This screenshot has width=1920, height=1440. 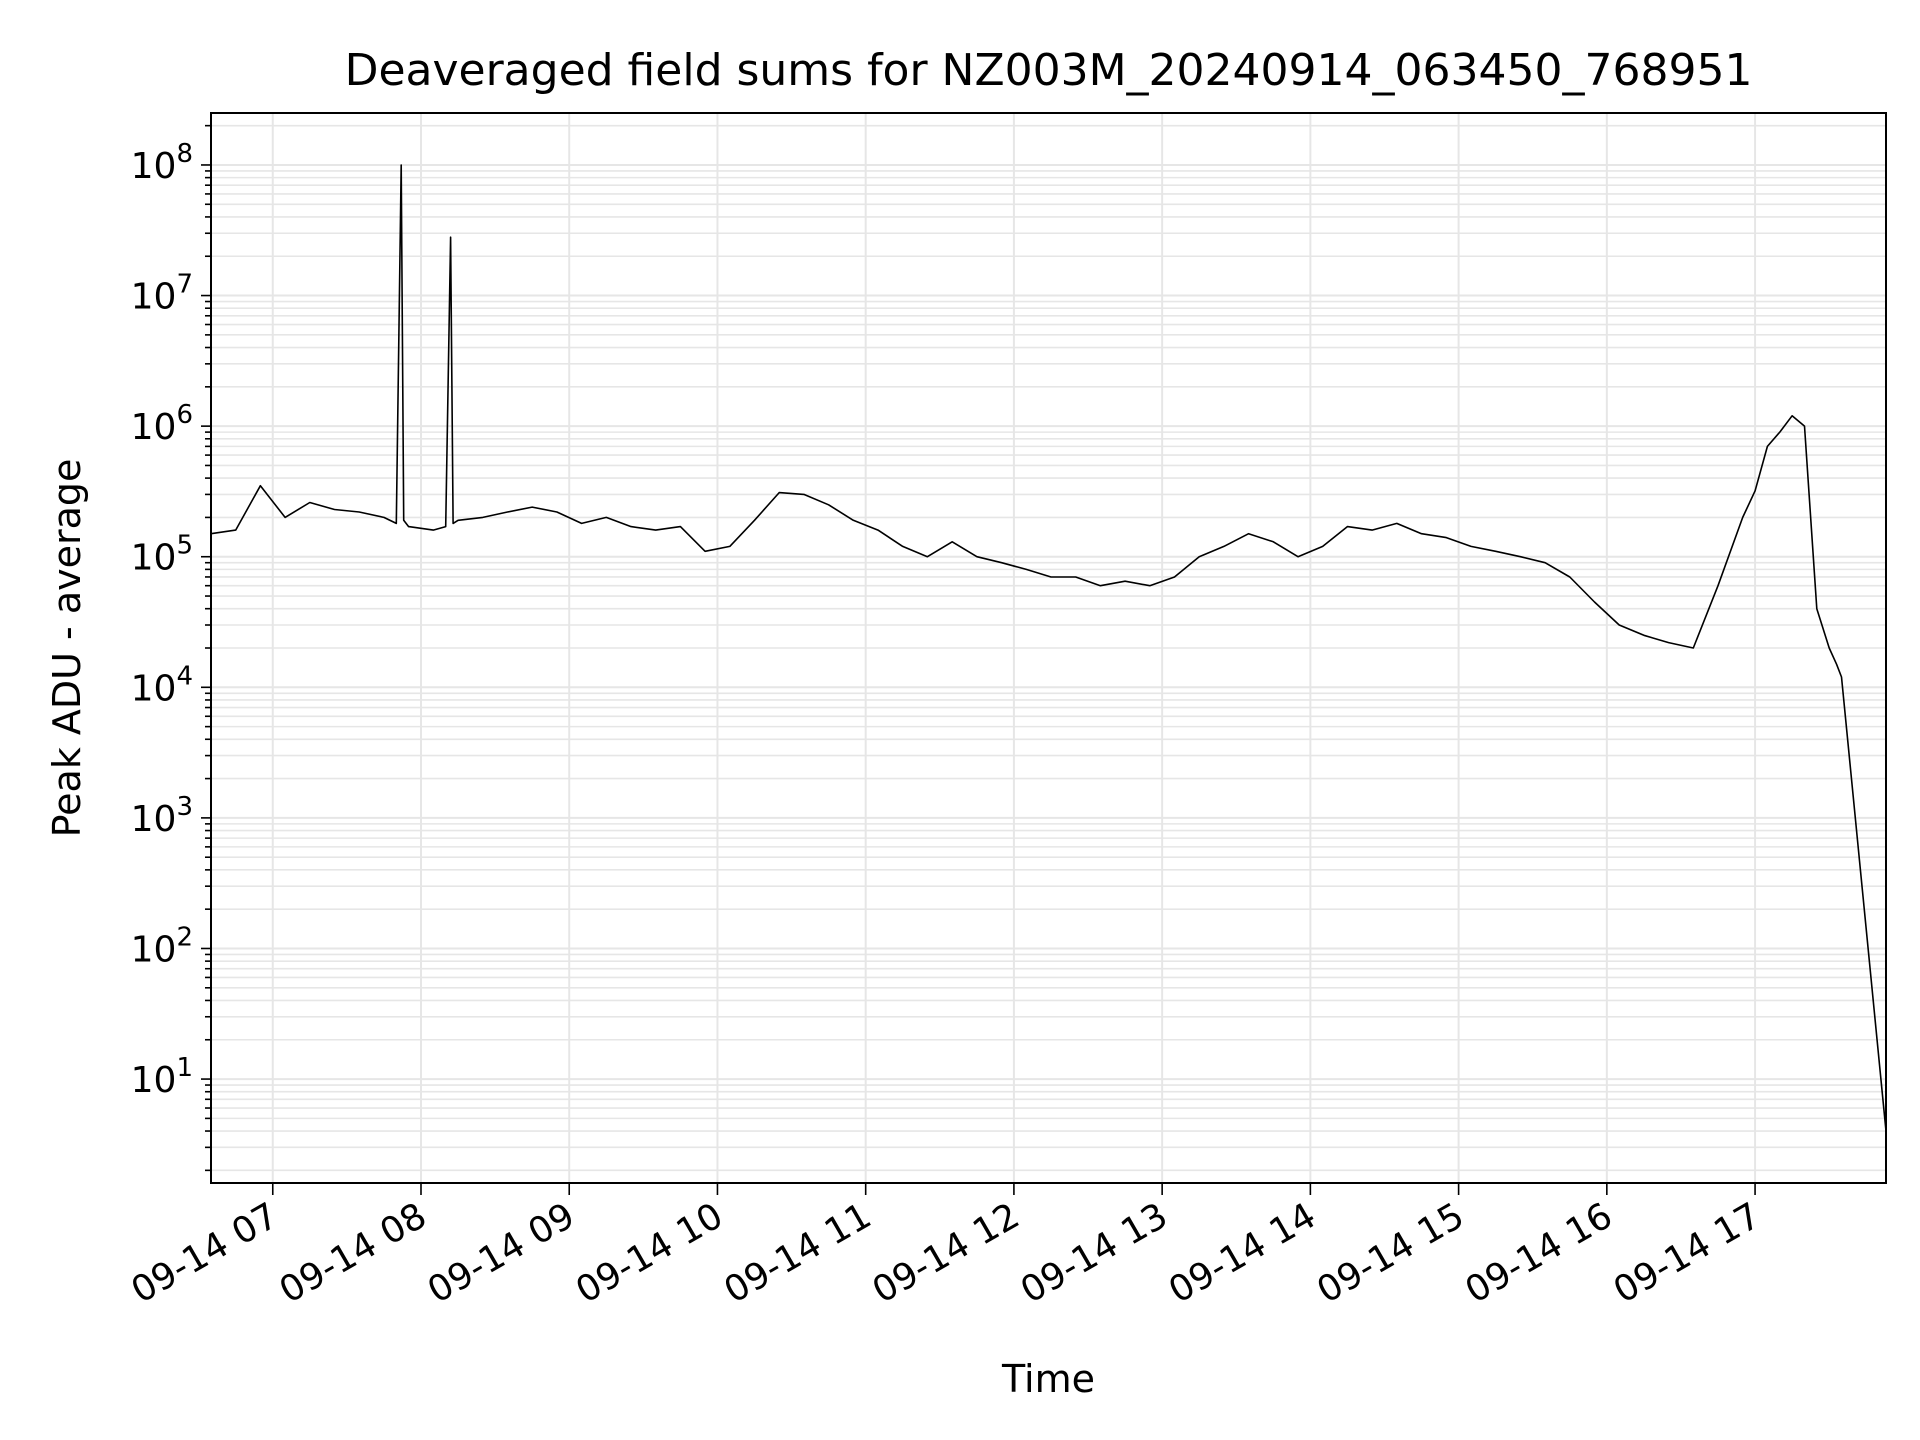 I want to click on y-tick-label: 10⁶, so click(x=162, y=424).